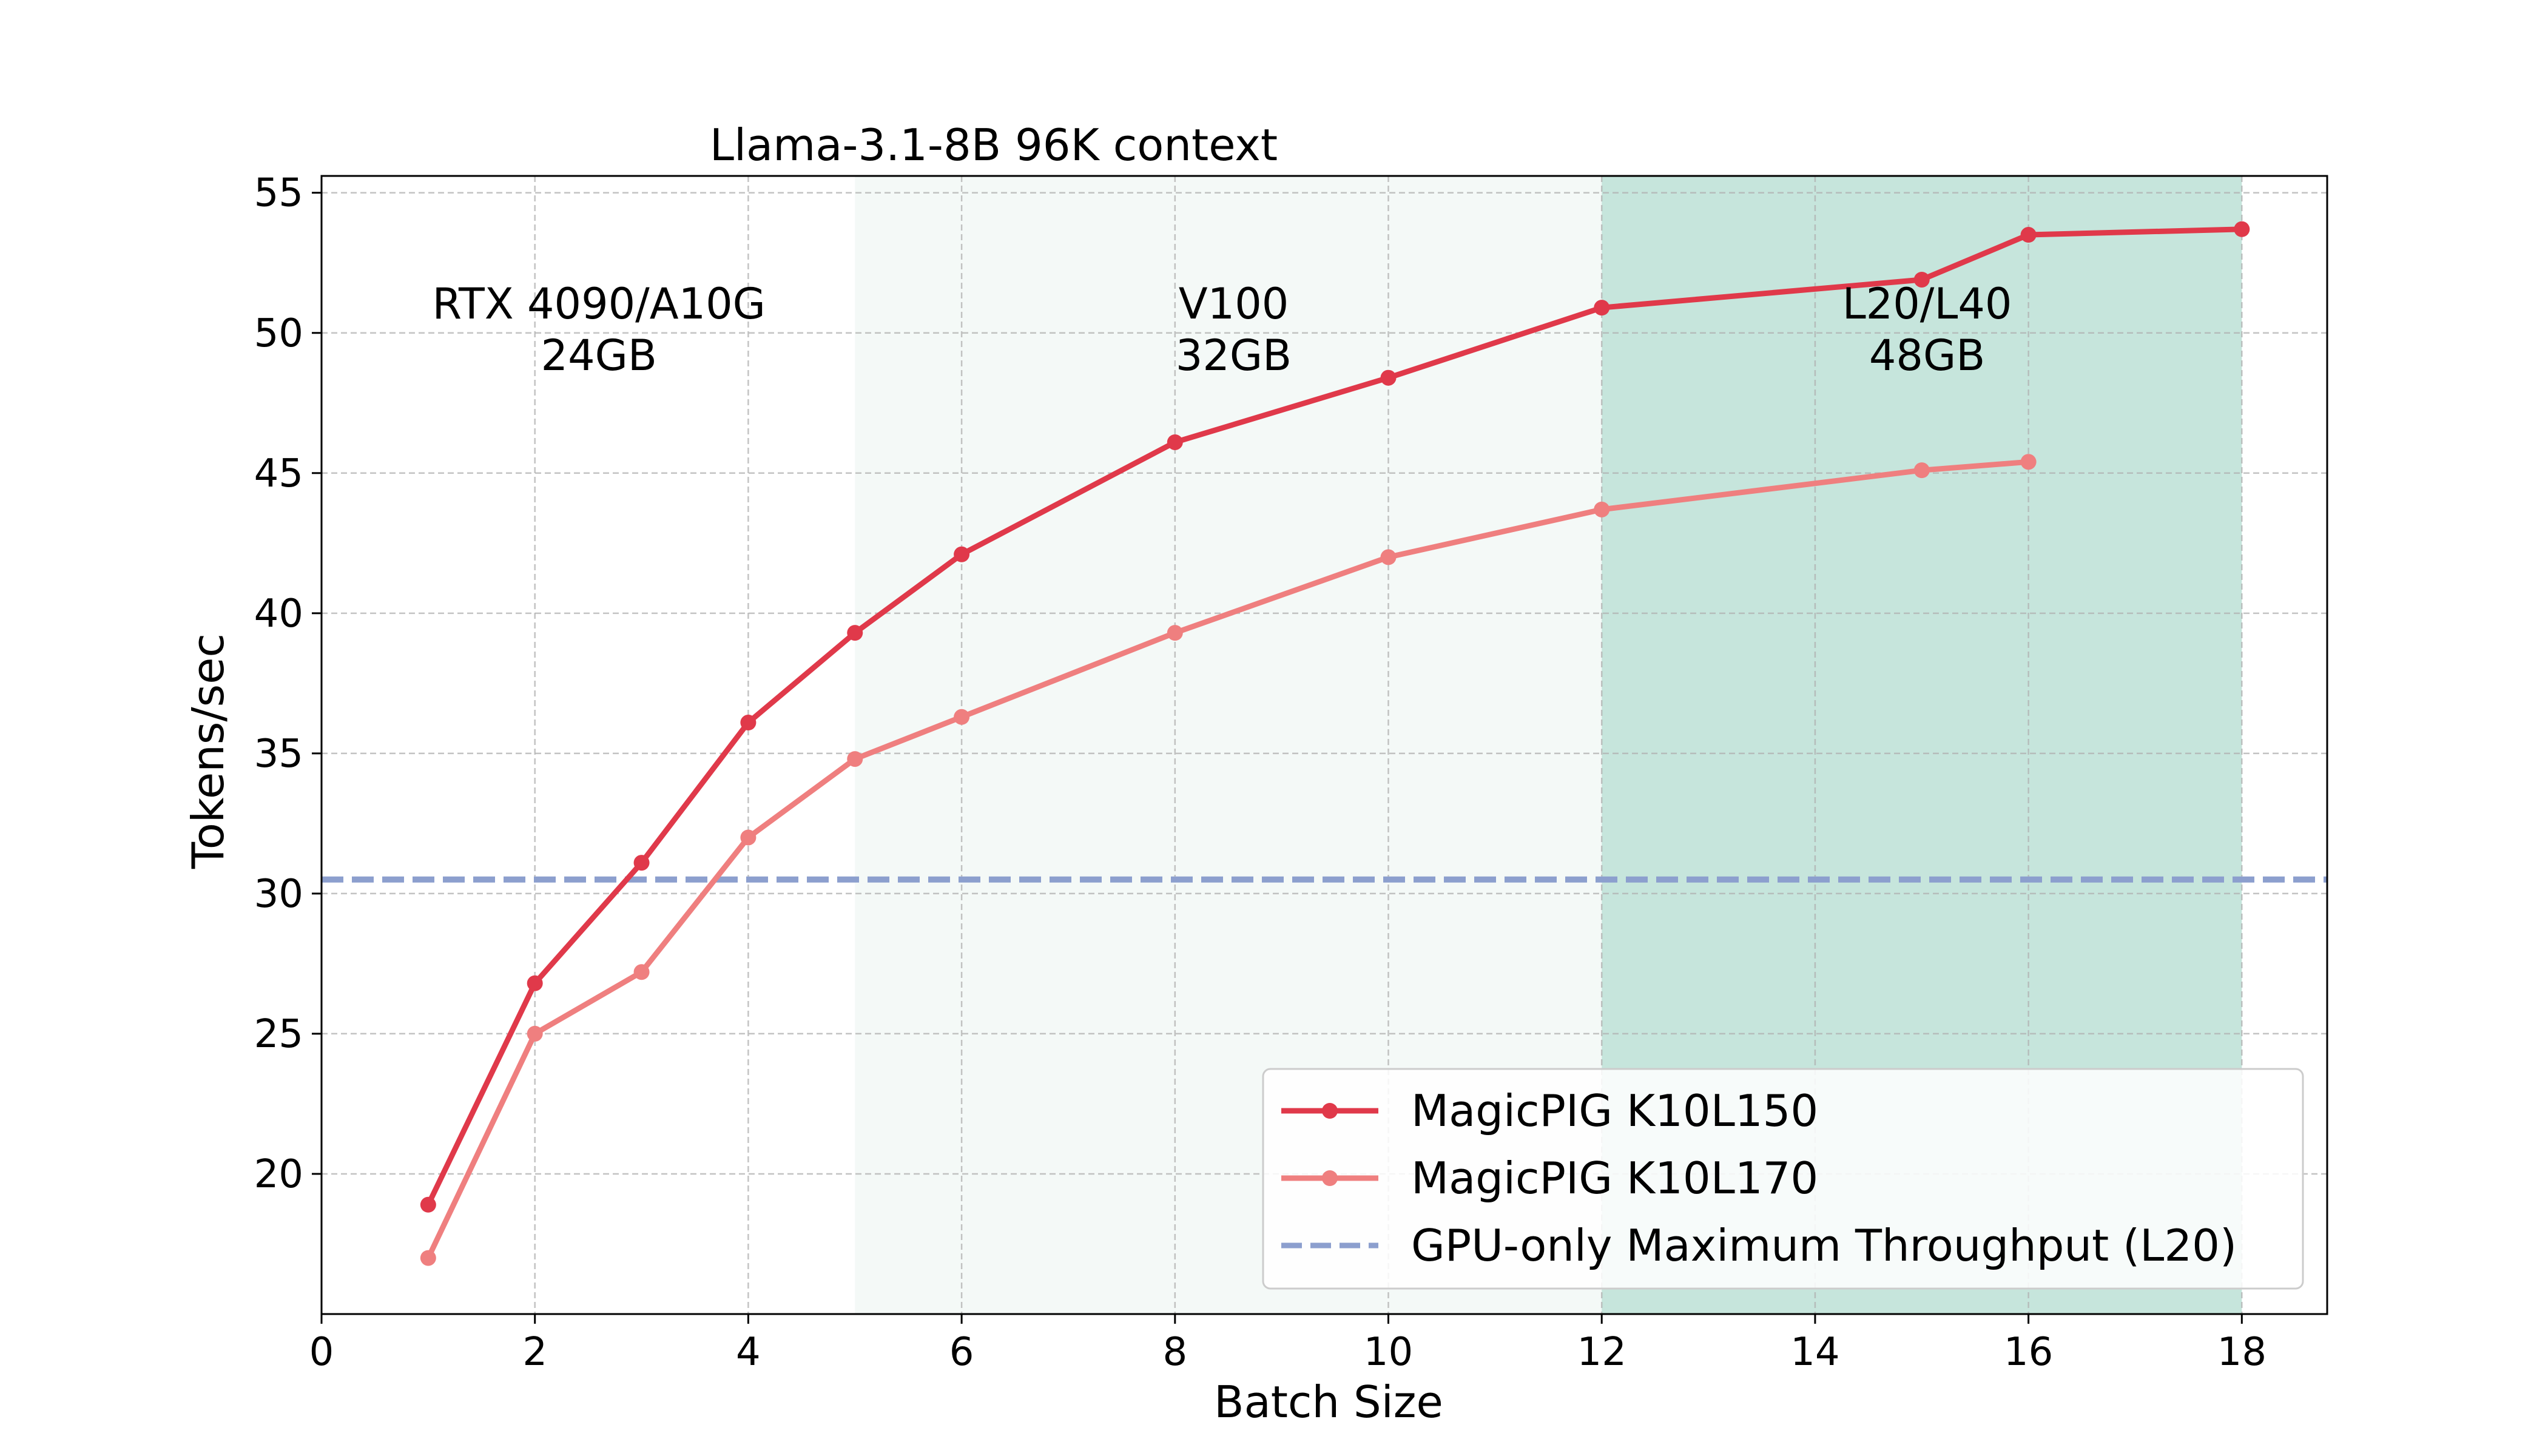 This screenshot has width=2548, height=1456. I want to click on x-tick-label: 4, so click(748, 1352).